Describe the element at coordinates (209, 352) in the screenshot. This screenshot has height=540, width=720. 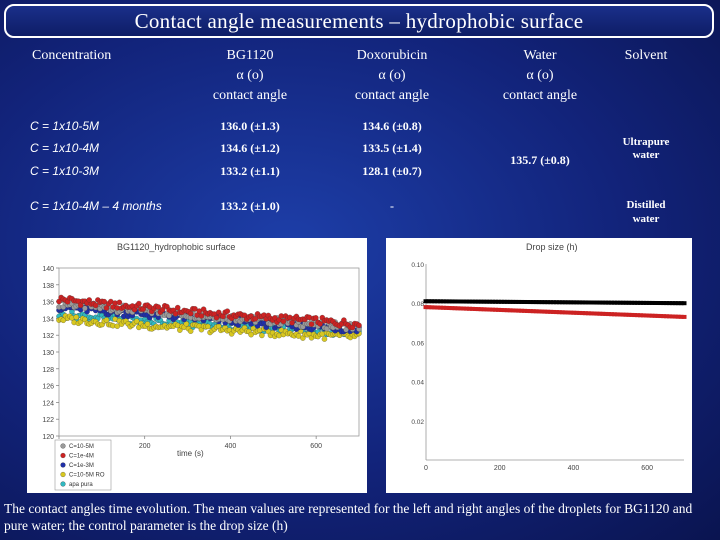
I see `chart1-plot-frame` at that location.